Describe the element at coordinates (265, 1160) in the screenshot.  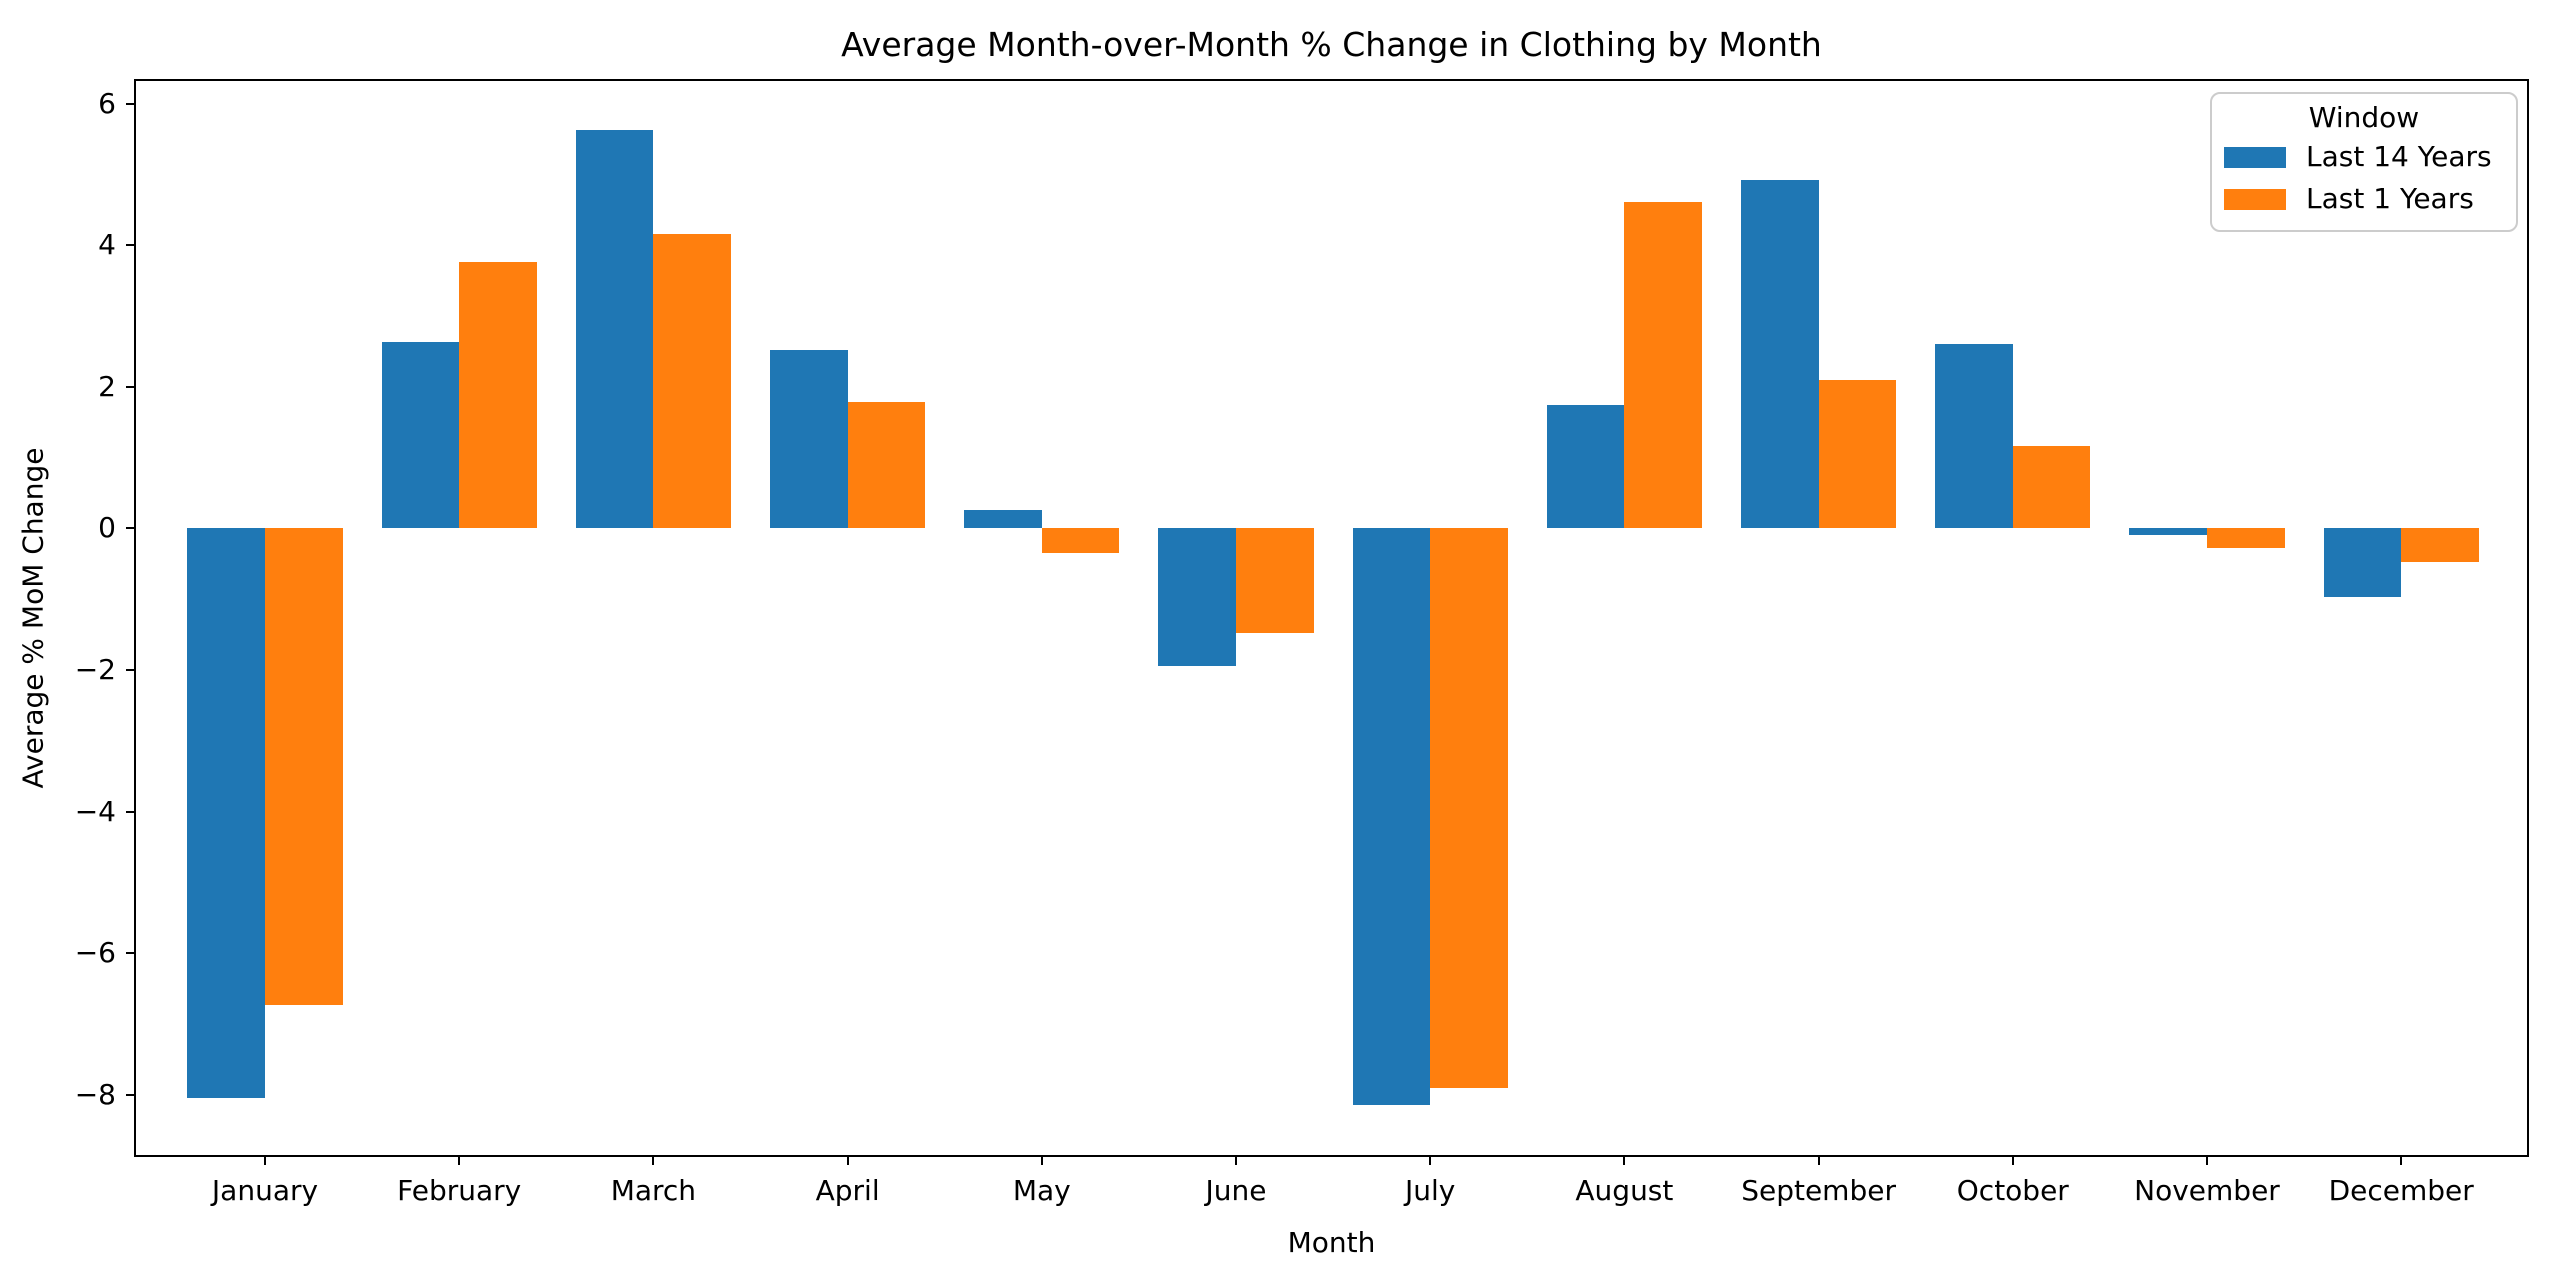
I see `x-tick-january` at that location.